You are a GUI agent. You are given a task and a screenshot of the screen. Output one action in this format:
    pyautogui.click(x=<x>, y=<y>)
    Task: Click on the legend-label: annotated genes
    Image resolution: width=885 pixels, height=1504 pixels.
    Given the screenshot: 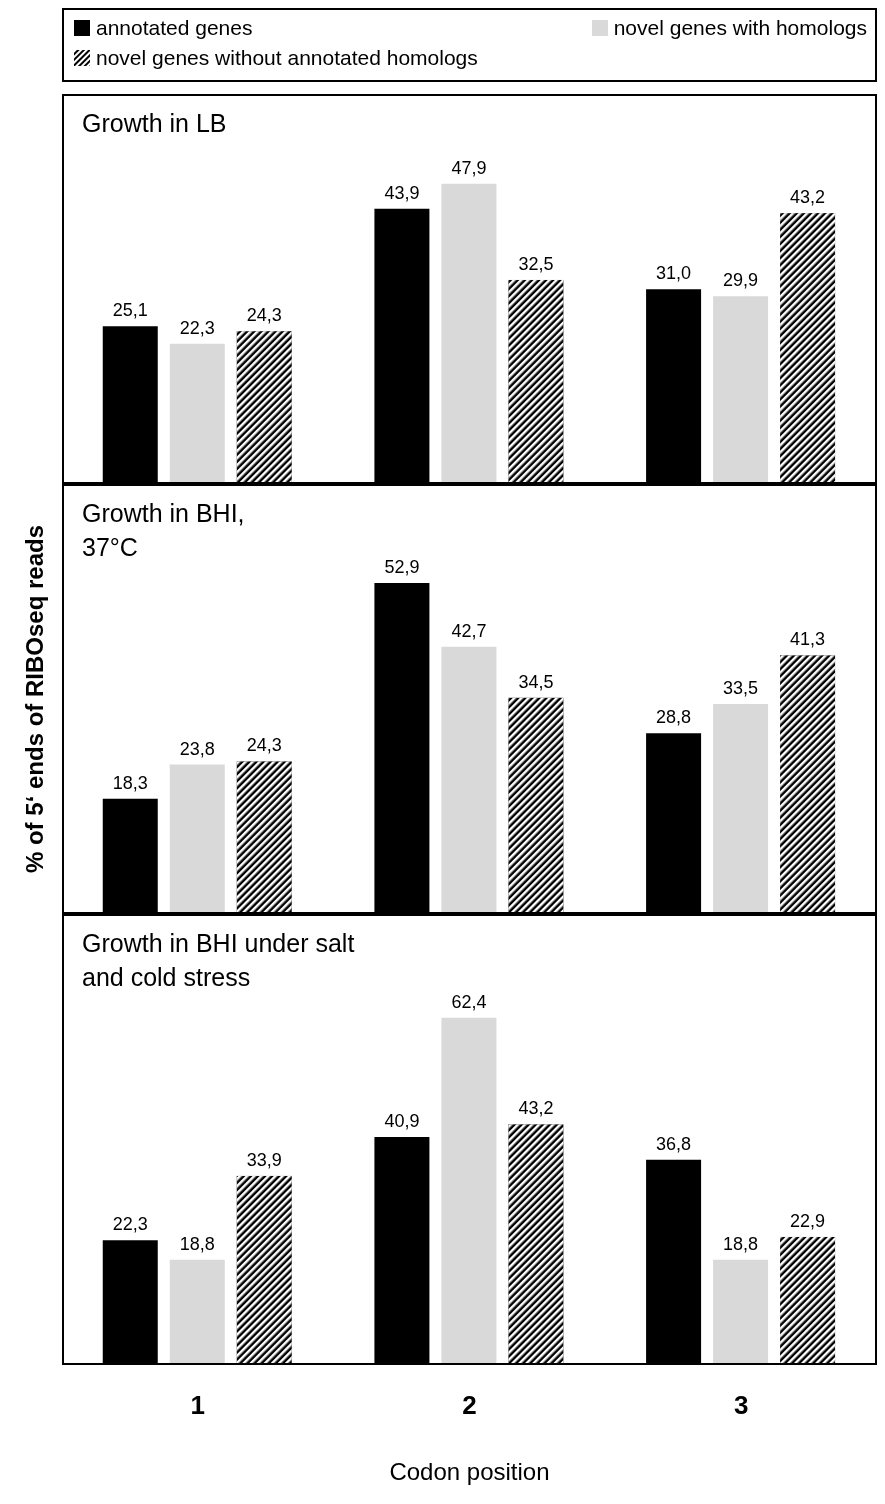 What is the action you would take?
    pyautogui.click(x=174, y=28)
    